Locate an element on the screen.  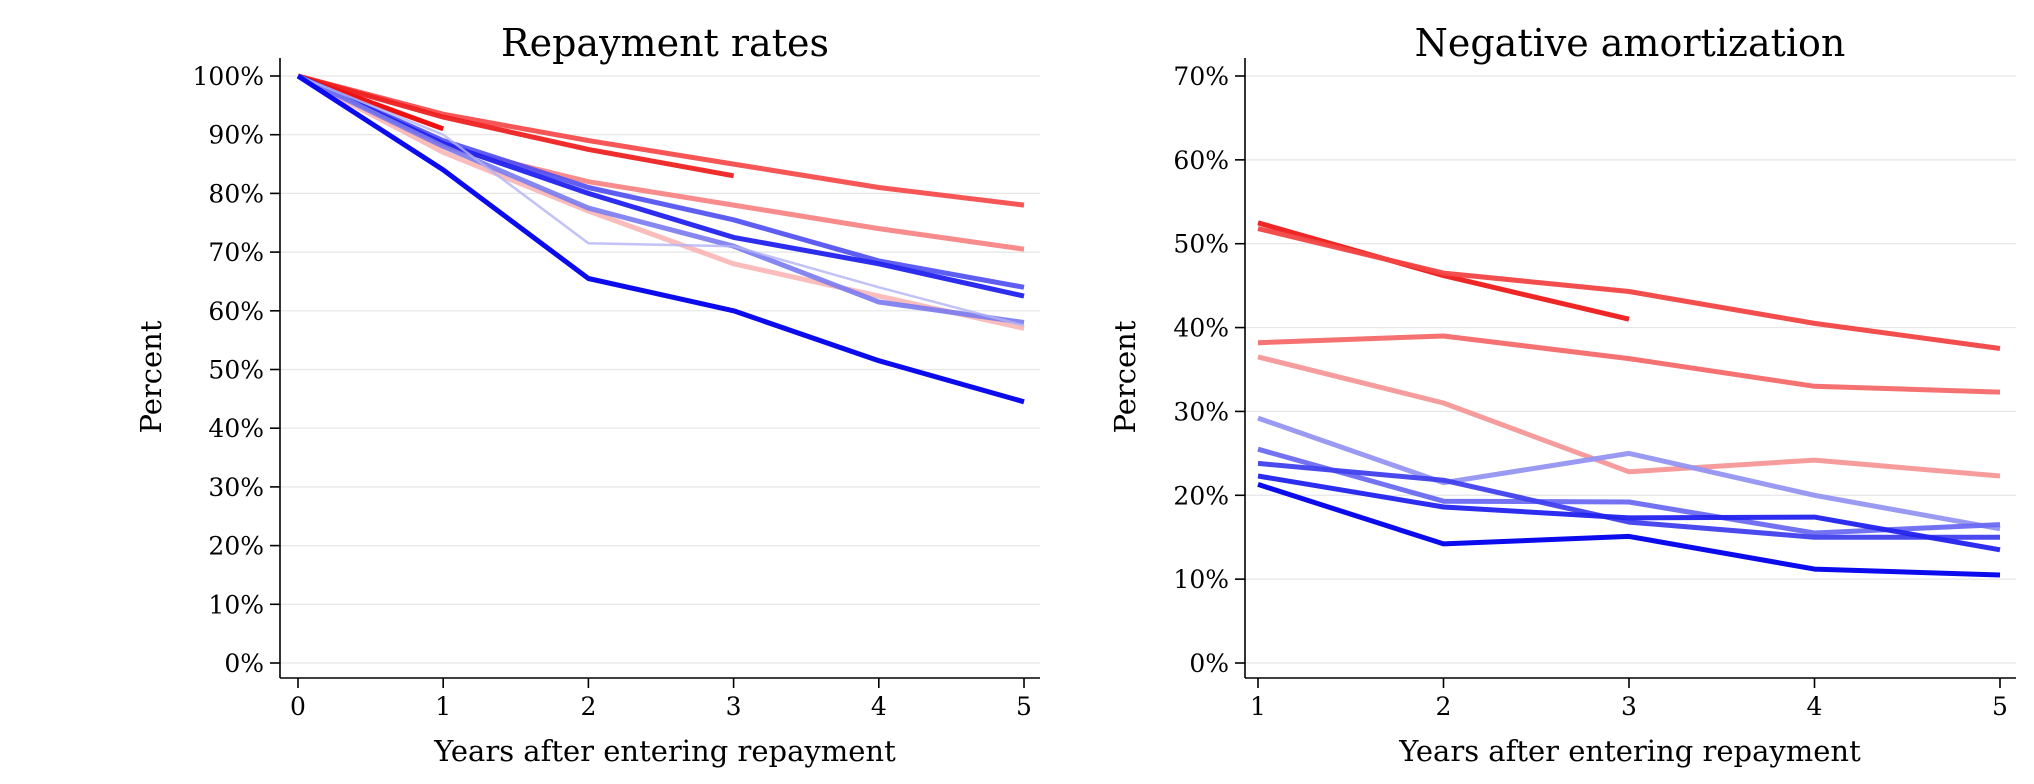
repayment-rates-x-axis-title: Years after entering repayment is located at coordinates (664, 751).